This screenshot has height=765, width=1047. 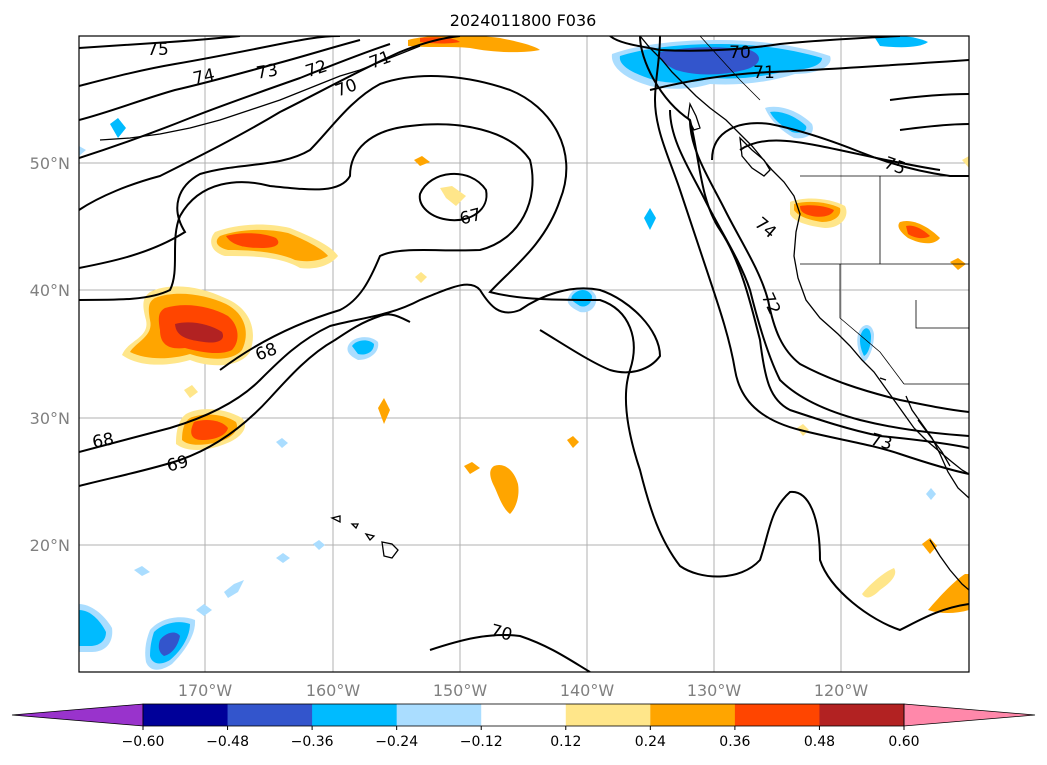 What do you see at coordinates (396, 742) in the screenshot?
I see `colorbar-tick-label: −0.24` at bounding box center [396, 742].